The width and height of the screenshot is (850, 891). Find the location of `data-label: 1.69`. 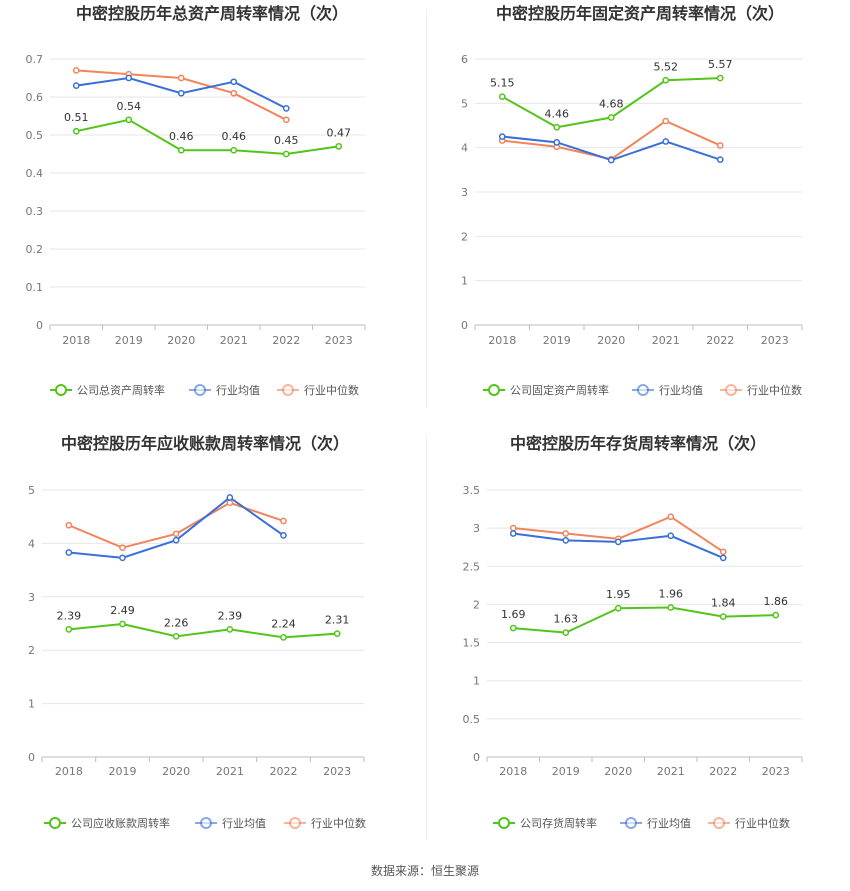

data-label: 1.69 is located at coordinates (513, 614).